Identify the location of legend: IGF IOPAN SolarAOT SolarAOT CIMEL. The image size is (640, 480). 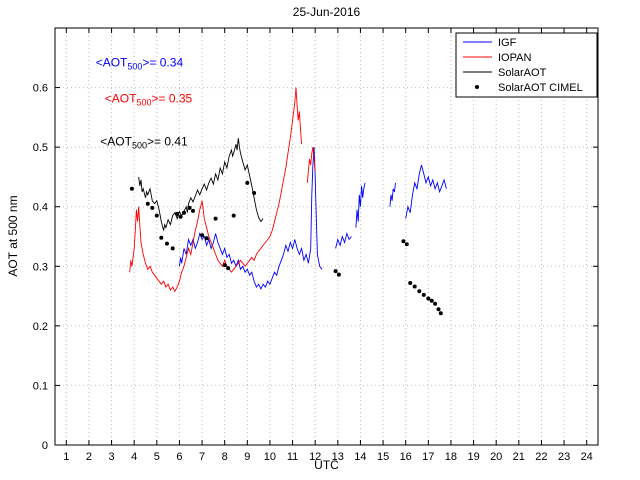
(526, 65).